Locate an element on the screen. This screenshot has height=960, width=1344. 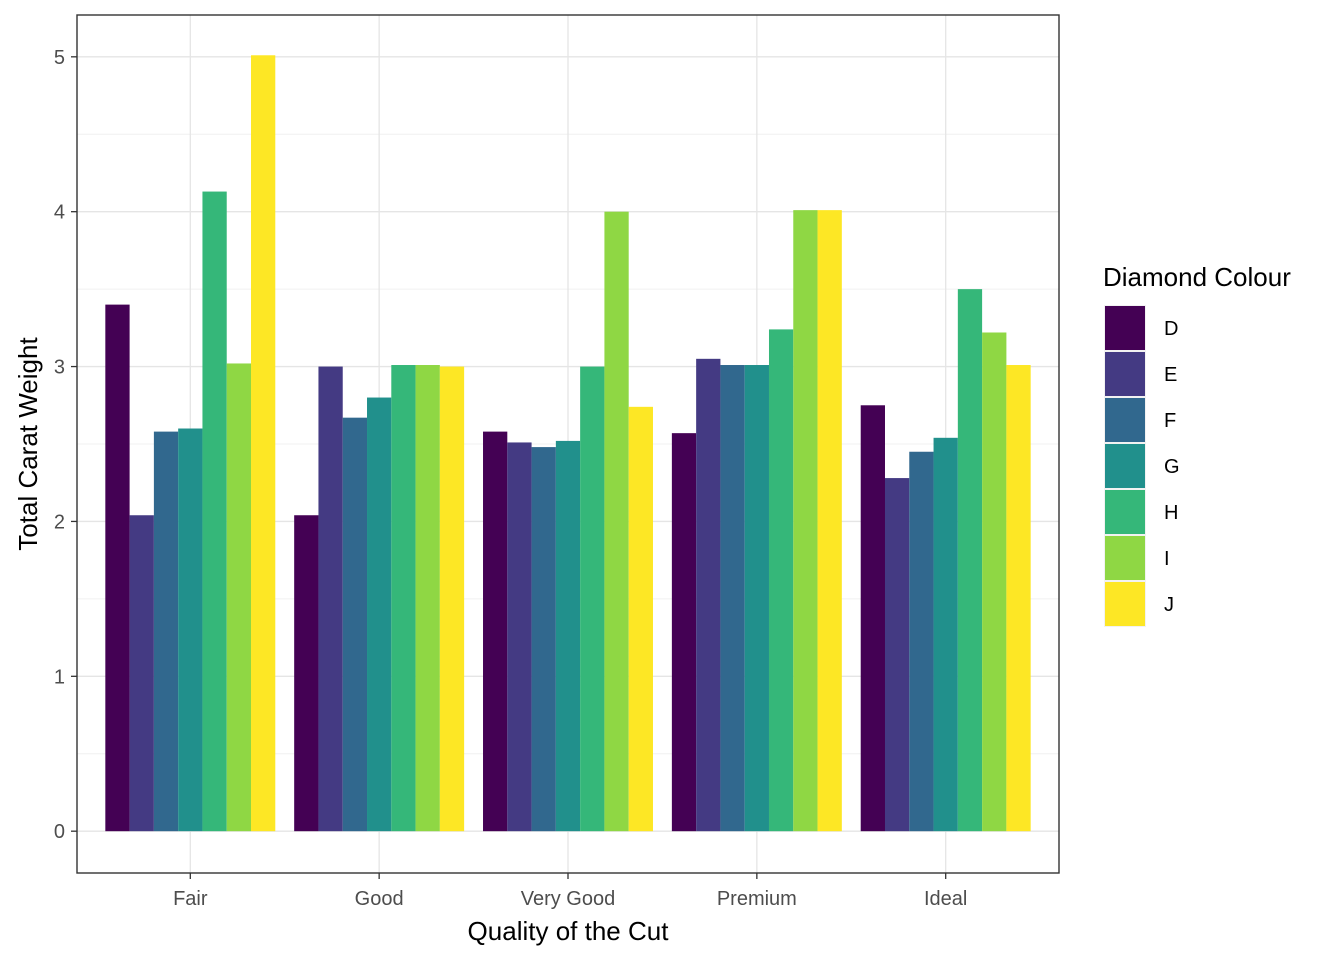
bar-good-g is located at coordinates (379, 614).